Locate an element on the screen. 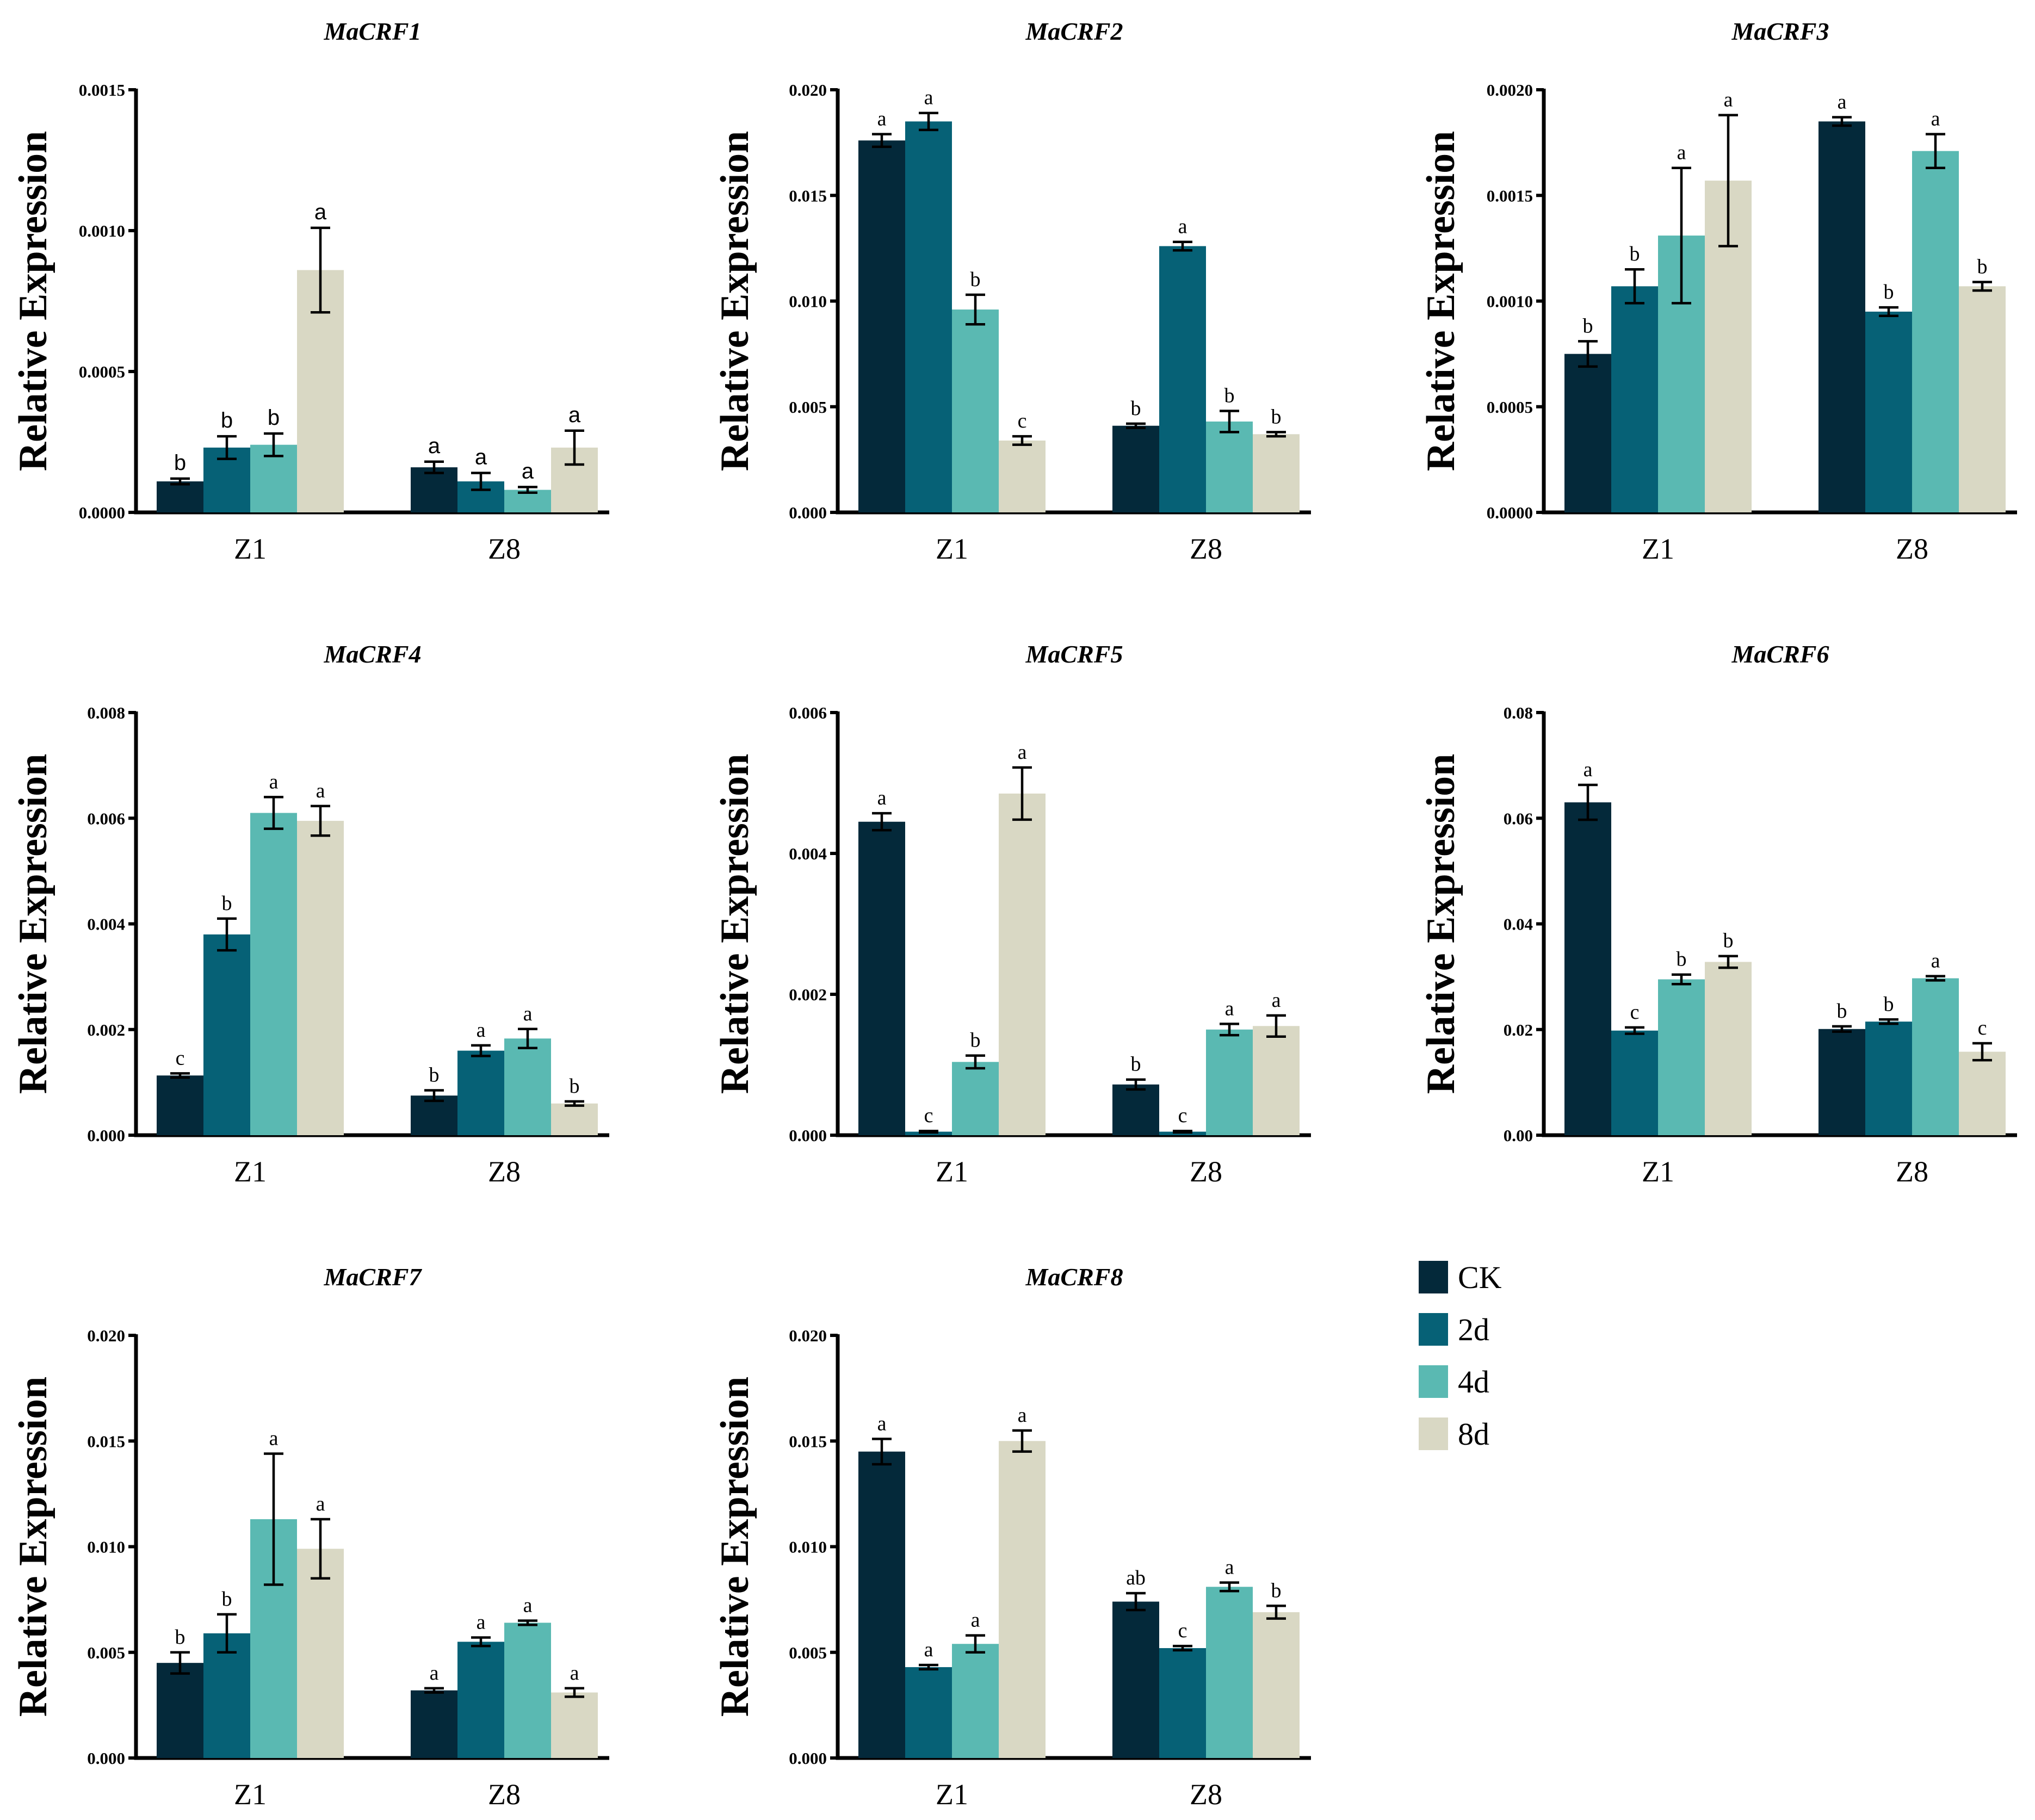 The height and width of the screenshot is (1820, 2035). significance-letter: ab is located at coordinates (1136, 1578).